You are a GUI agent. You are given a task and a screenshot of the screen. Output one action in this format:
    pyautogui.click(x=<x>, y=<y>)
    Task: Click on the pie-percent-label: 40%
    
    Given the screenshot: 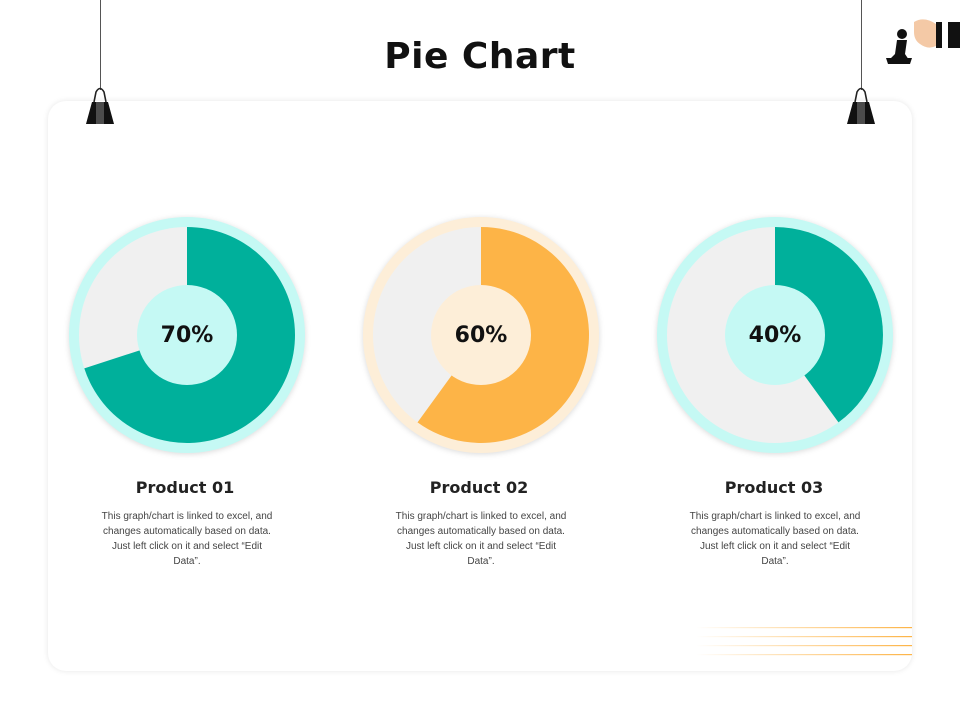 What is the action you would take?
    pyautogui.click(x=775, y=335)
    